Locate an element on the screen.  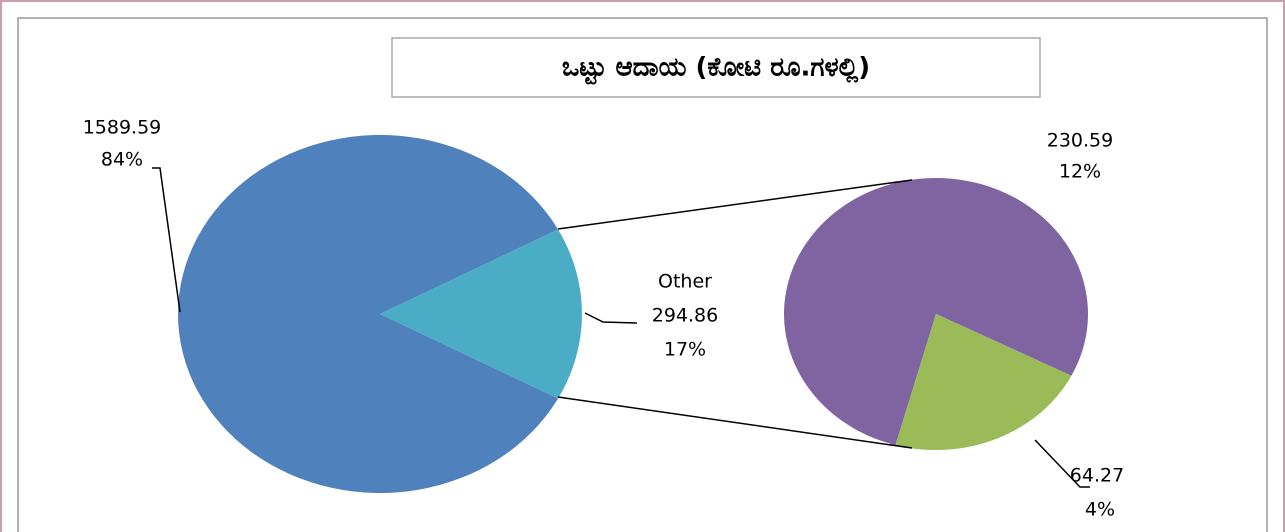
data-label: 12% is located at coordinates (1080, 172).